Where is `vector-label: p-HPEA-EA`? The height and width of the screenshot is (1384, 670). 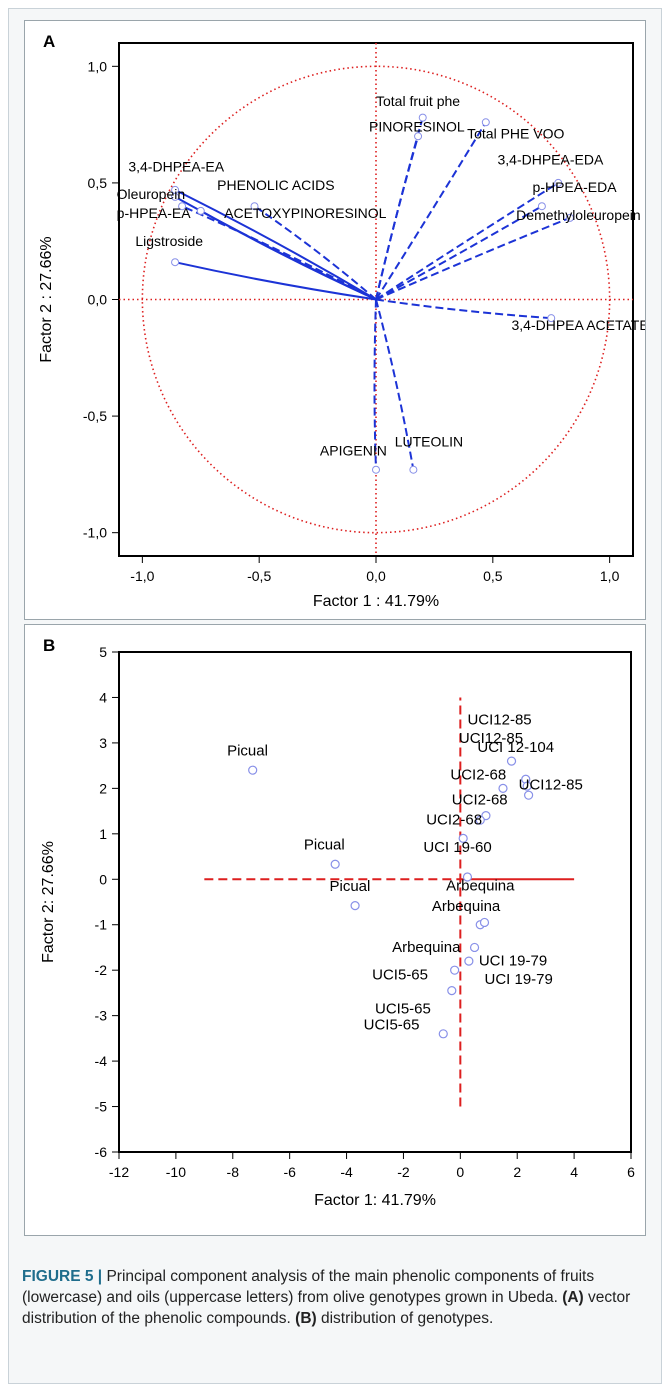
vector-label: p-HPEA-EA is located at coordinates (154, 213).